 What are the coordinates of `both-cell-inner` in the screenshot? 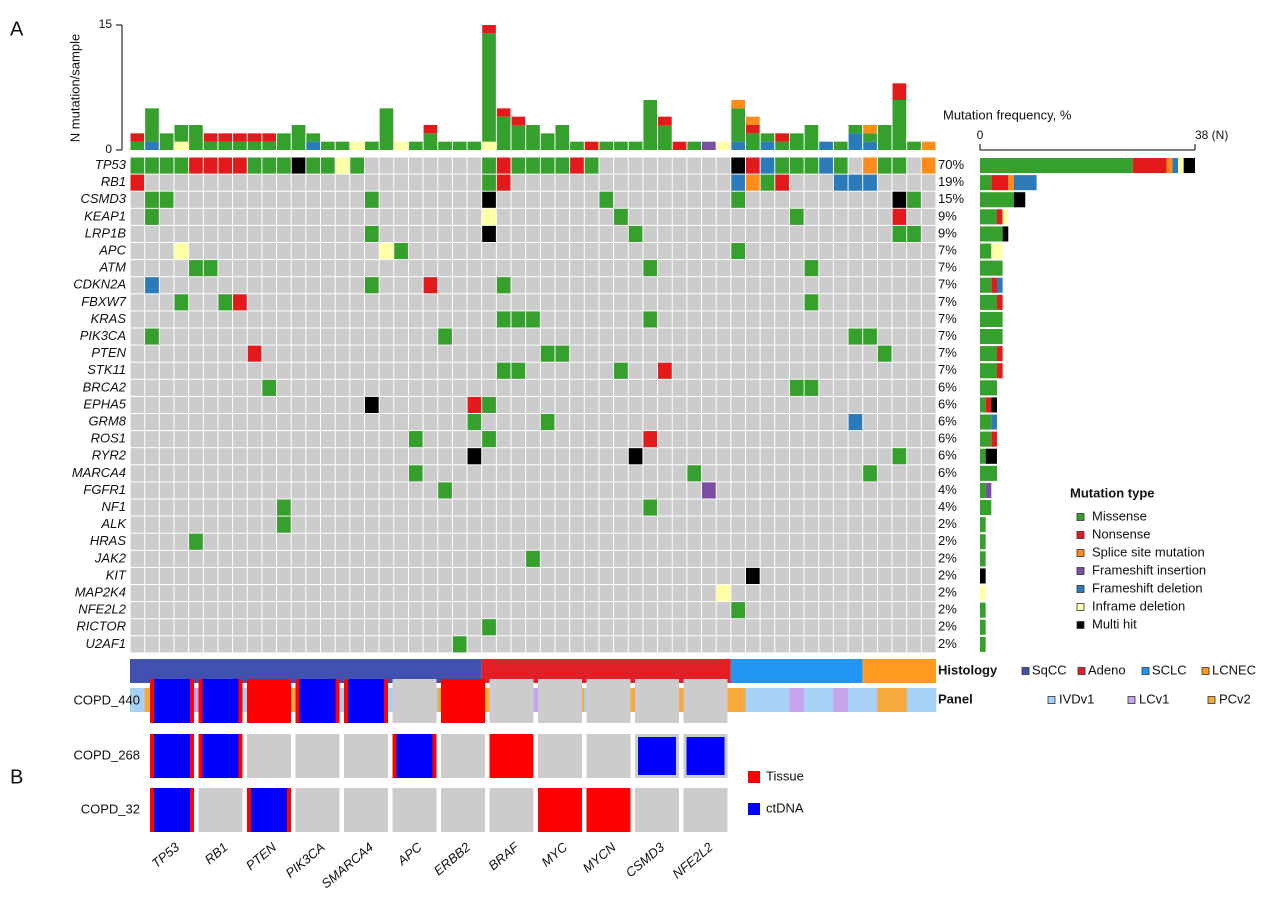 It's located at (172, 756).